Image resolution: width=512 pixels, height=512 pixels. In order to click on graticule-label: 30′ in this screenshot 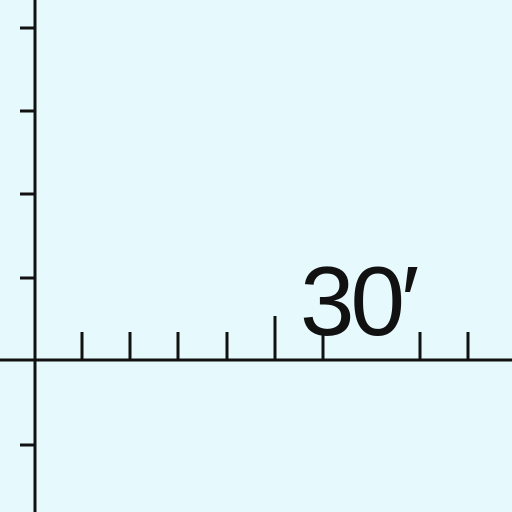, I will do `click(359, 301)`.